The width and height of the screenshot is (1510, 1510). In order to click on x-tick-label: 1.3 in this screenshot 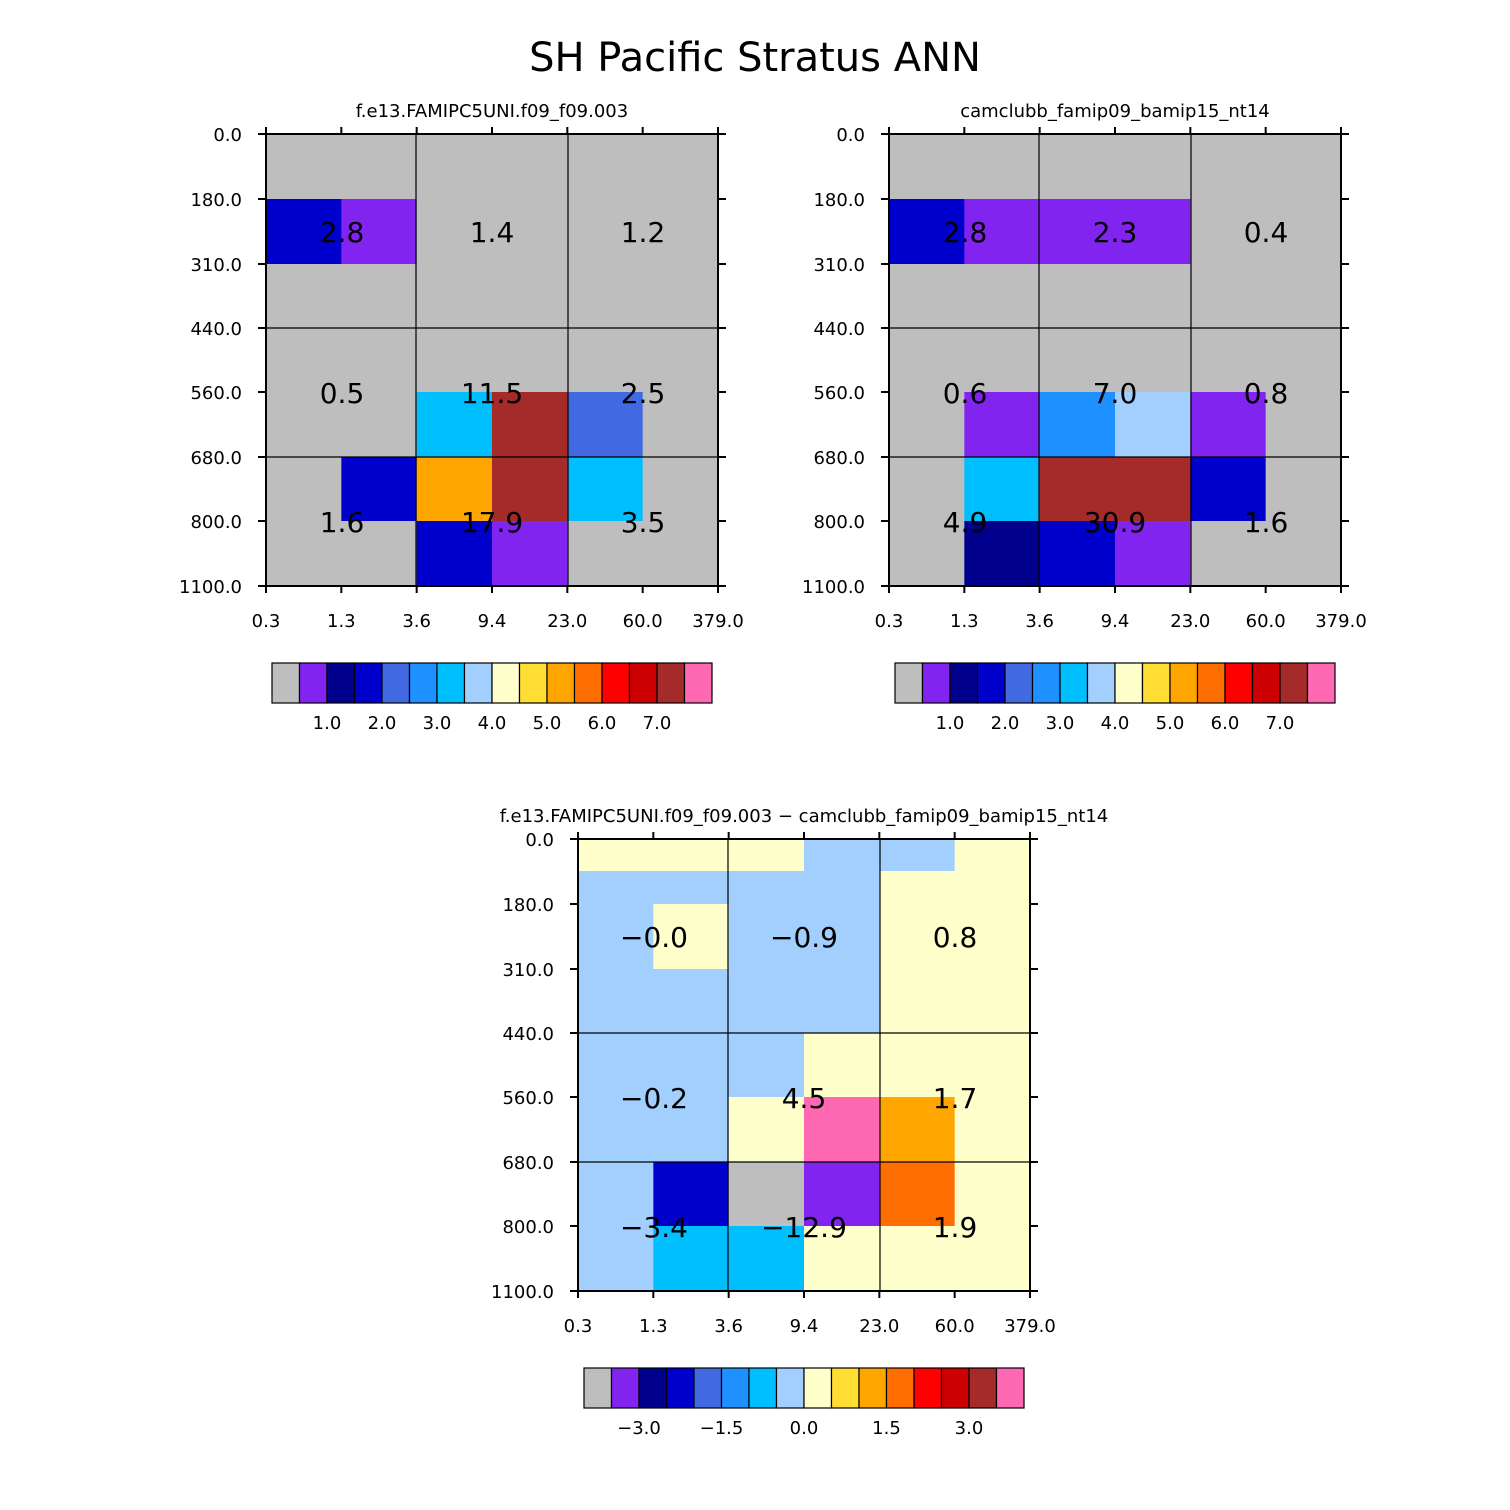, I will do `click(653, 1326)`.